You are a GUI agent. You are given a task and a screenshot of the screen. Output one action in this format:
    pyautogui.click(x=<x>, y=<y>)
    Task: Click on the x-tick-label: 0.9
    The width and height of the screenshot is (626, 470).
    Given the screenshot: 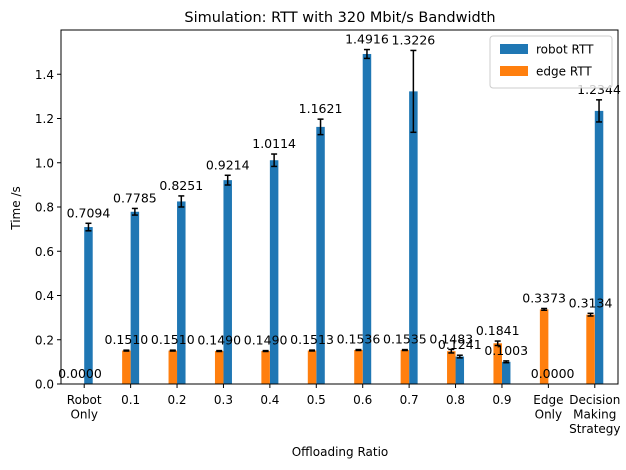 What is the action you would take?
    pyautogui.click(x=501, y=400)
    